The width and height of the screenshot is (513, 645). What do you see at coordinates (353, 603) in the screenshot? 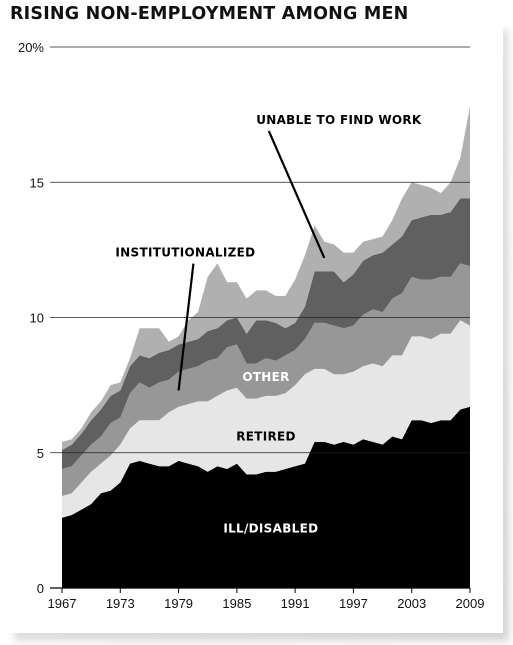
I see `x-tick-label: 1997` at bounding box center [353, 603].